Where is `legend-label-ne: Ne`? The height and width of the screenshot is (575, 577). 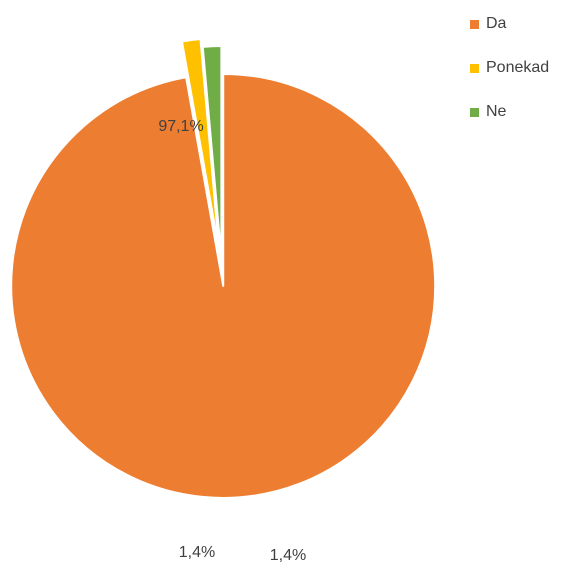
legend-label-ne: Ne is located at coordinates (496, 111).